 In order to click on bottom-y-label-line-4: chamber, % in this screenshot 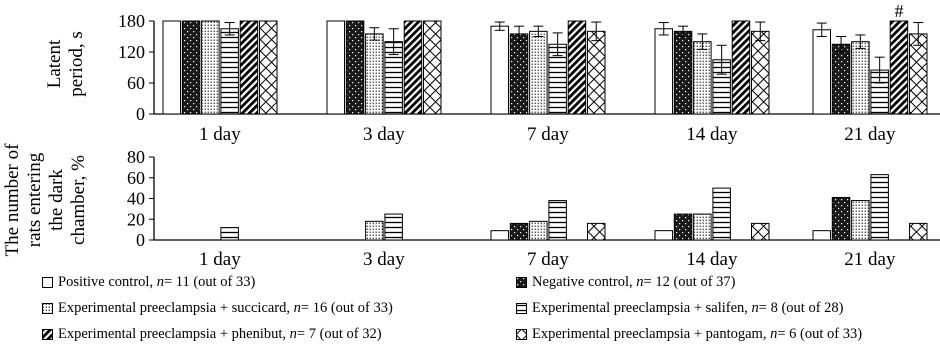, I will do `click(78, 200)`.